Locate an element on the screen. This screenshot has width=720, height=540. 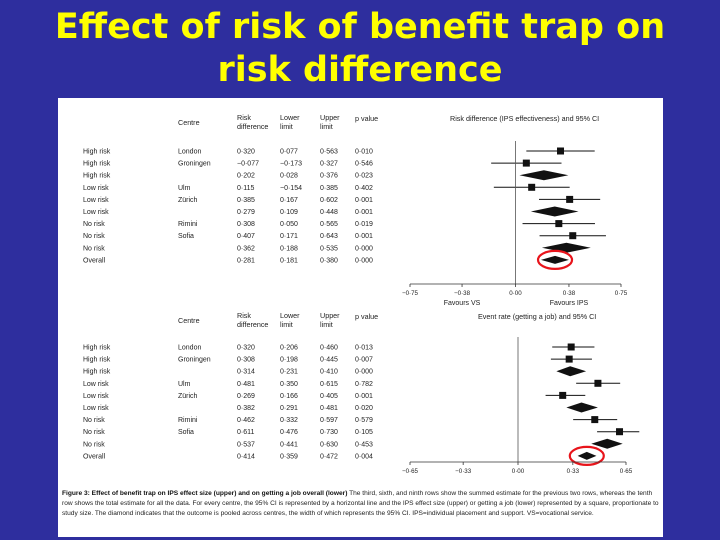
lower-row-5-centre: Zürich is located at coordinates (188, 396).